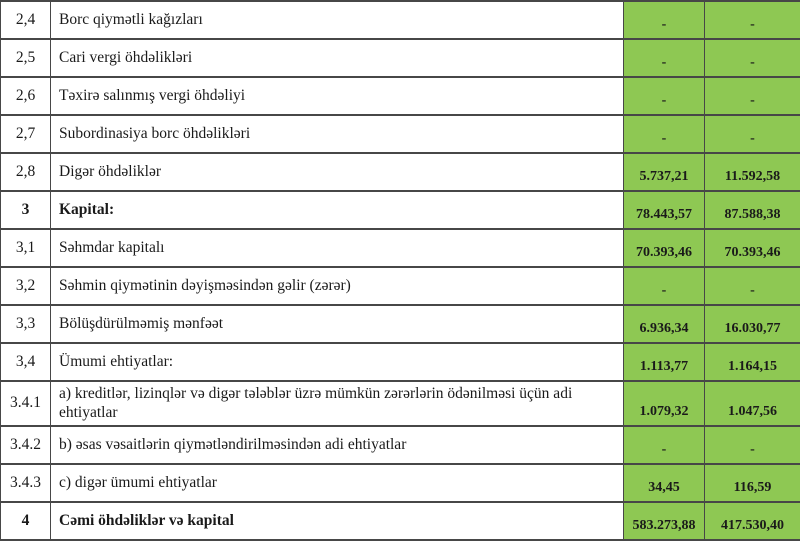 Image resolution: width=800 pixels, height=558 pixels. What do you see at coordinates (664, 520) in the screenshot?
I see `value-column-1-cell: 583.273,88` at bounding box center [664, 520].